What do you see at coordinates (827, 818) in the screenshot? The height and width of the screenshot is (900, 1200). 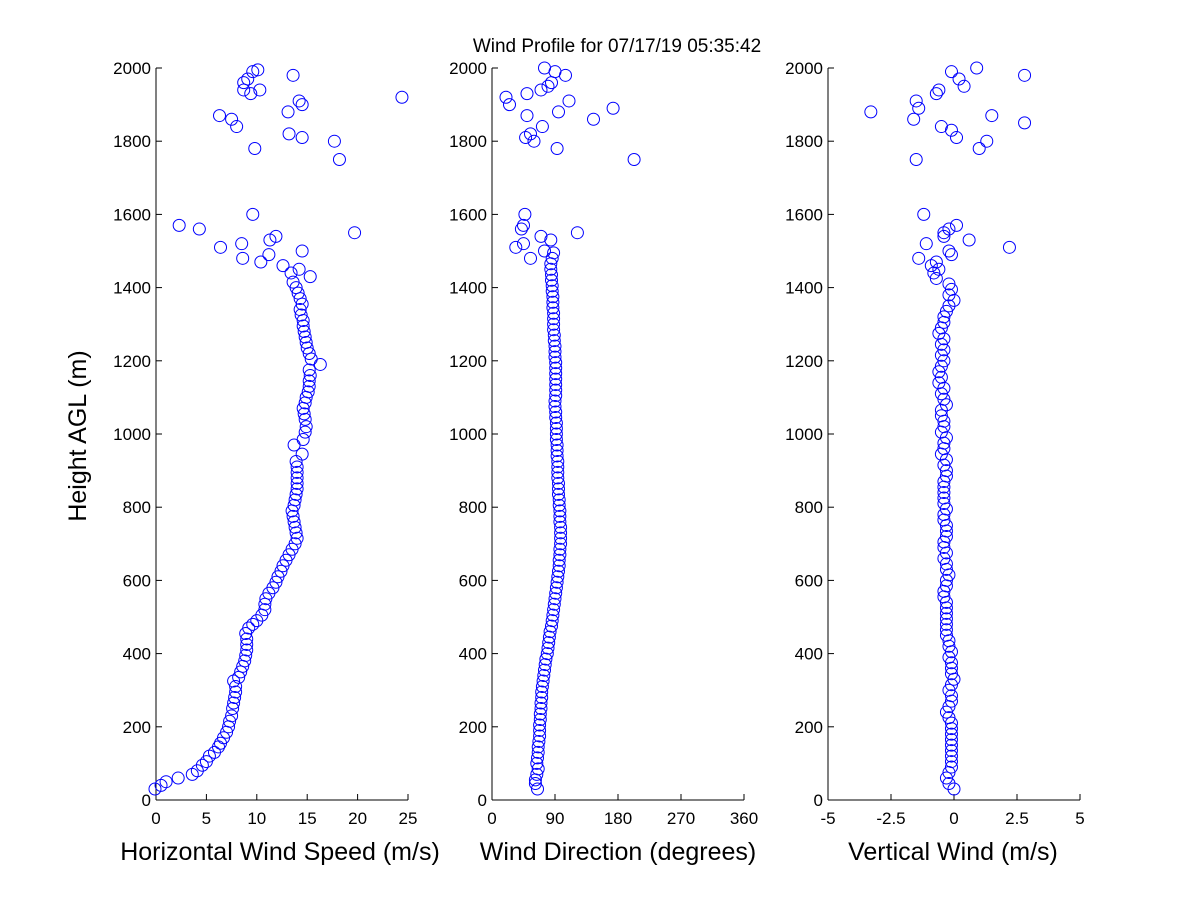 I see `vertical-x-tick-label: -5` at bounding box center [827, 818].